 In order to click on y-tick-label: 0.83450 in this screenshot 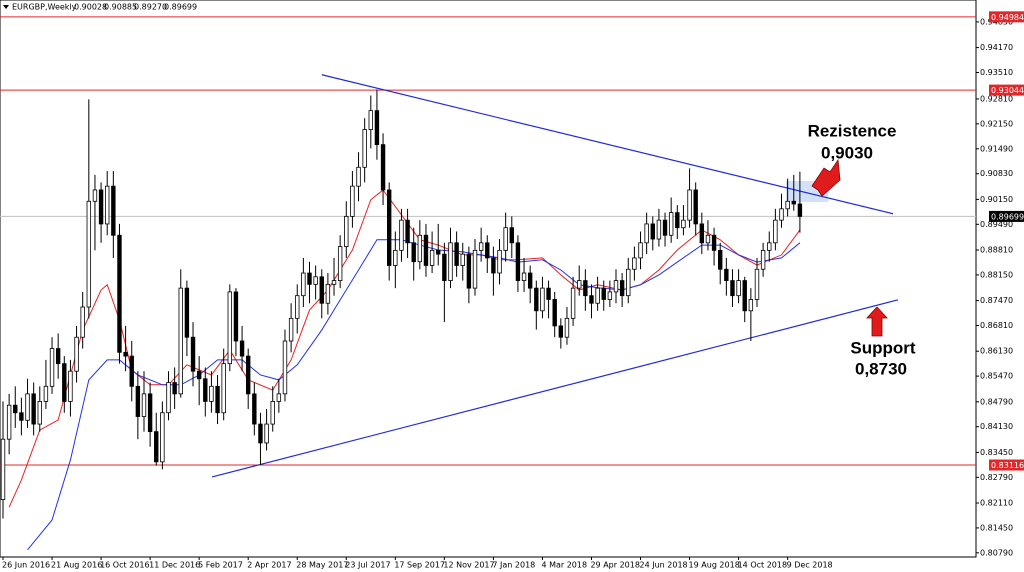, I will do `click(996, 452)`.